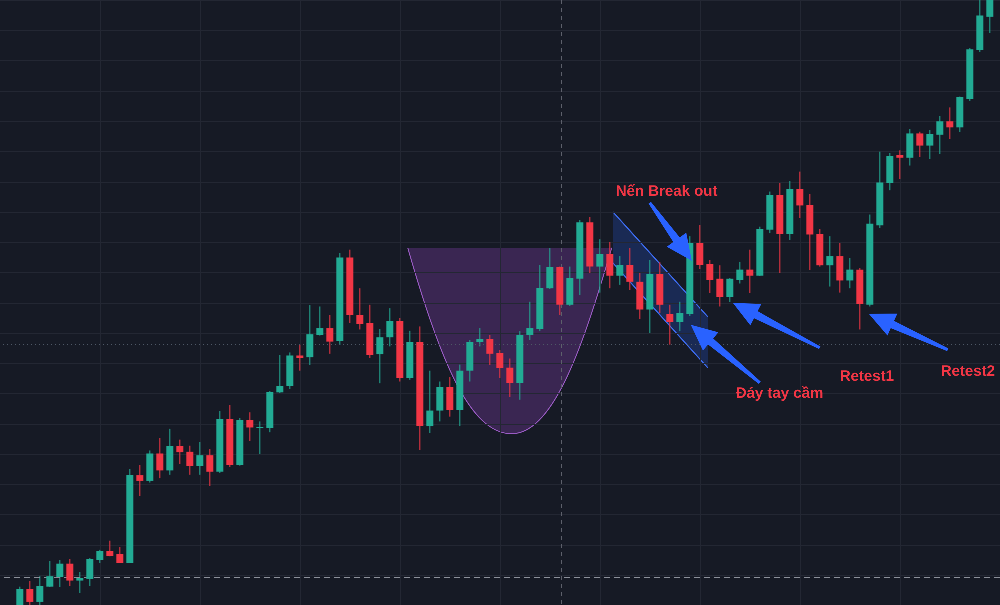  What do you see at coordinates (667, 191) in the screenshot?
I see `annotation: Nến Break out` at bounding box center [667, 191].